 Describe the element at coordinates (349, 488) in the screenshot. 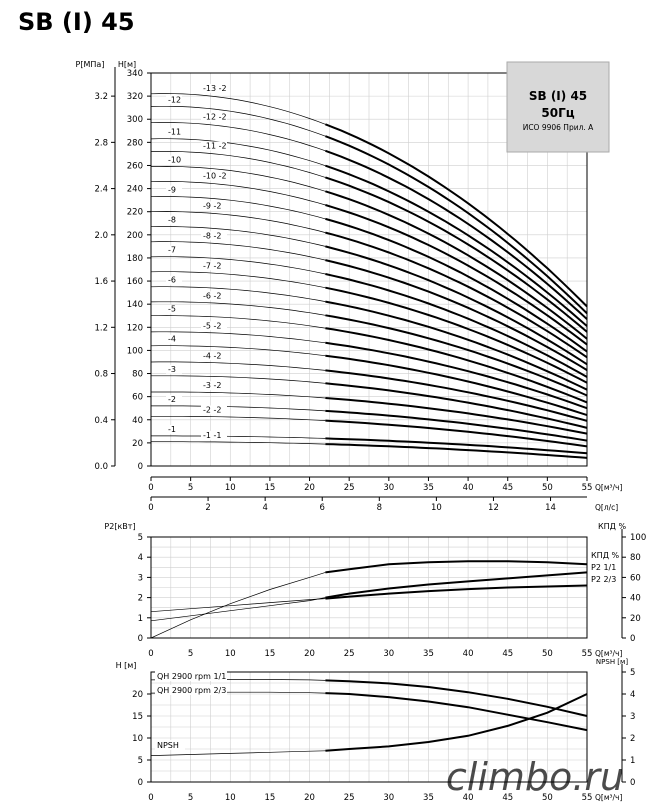

I see `q-tick-label: 25` at that location.